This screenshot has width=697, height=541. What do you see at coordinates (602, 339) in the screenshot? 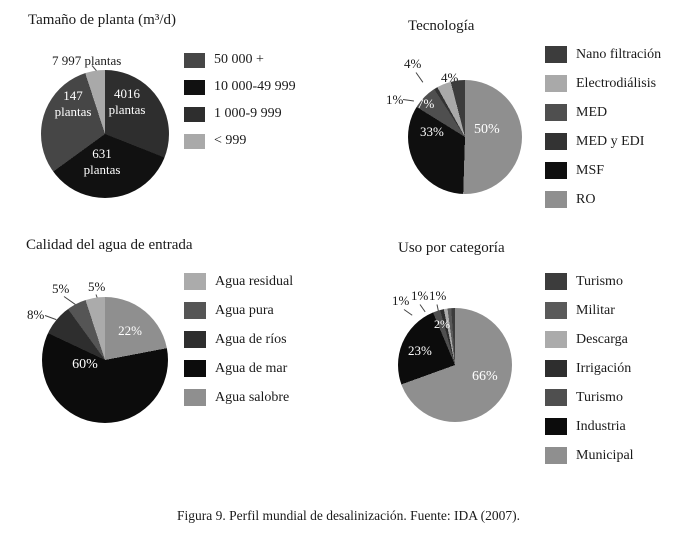
I see `legend-label: Descarga` at bounding box center [602, 339].